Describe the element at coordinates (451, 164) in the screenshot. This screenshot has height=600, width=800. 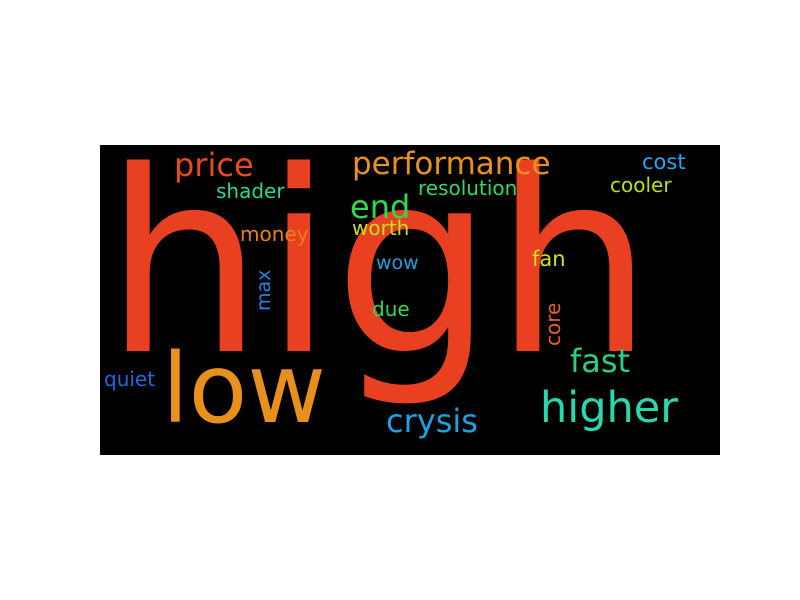
I see `word-performance: performance` at that location.